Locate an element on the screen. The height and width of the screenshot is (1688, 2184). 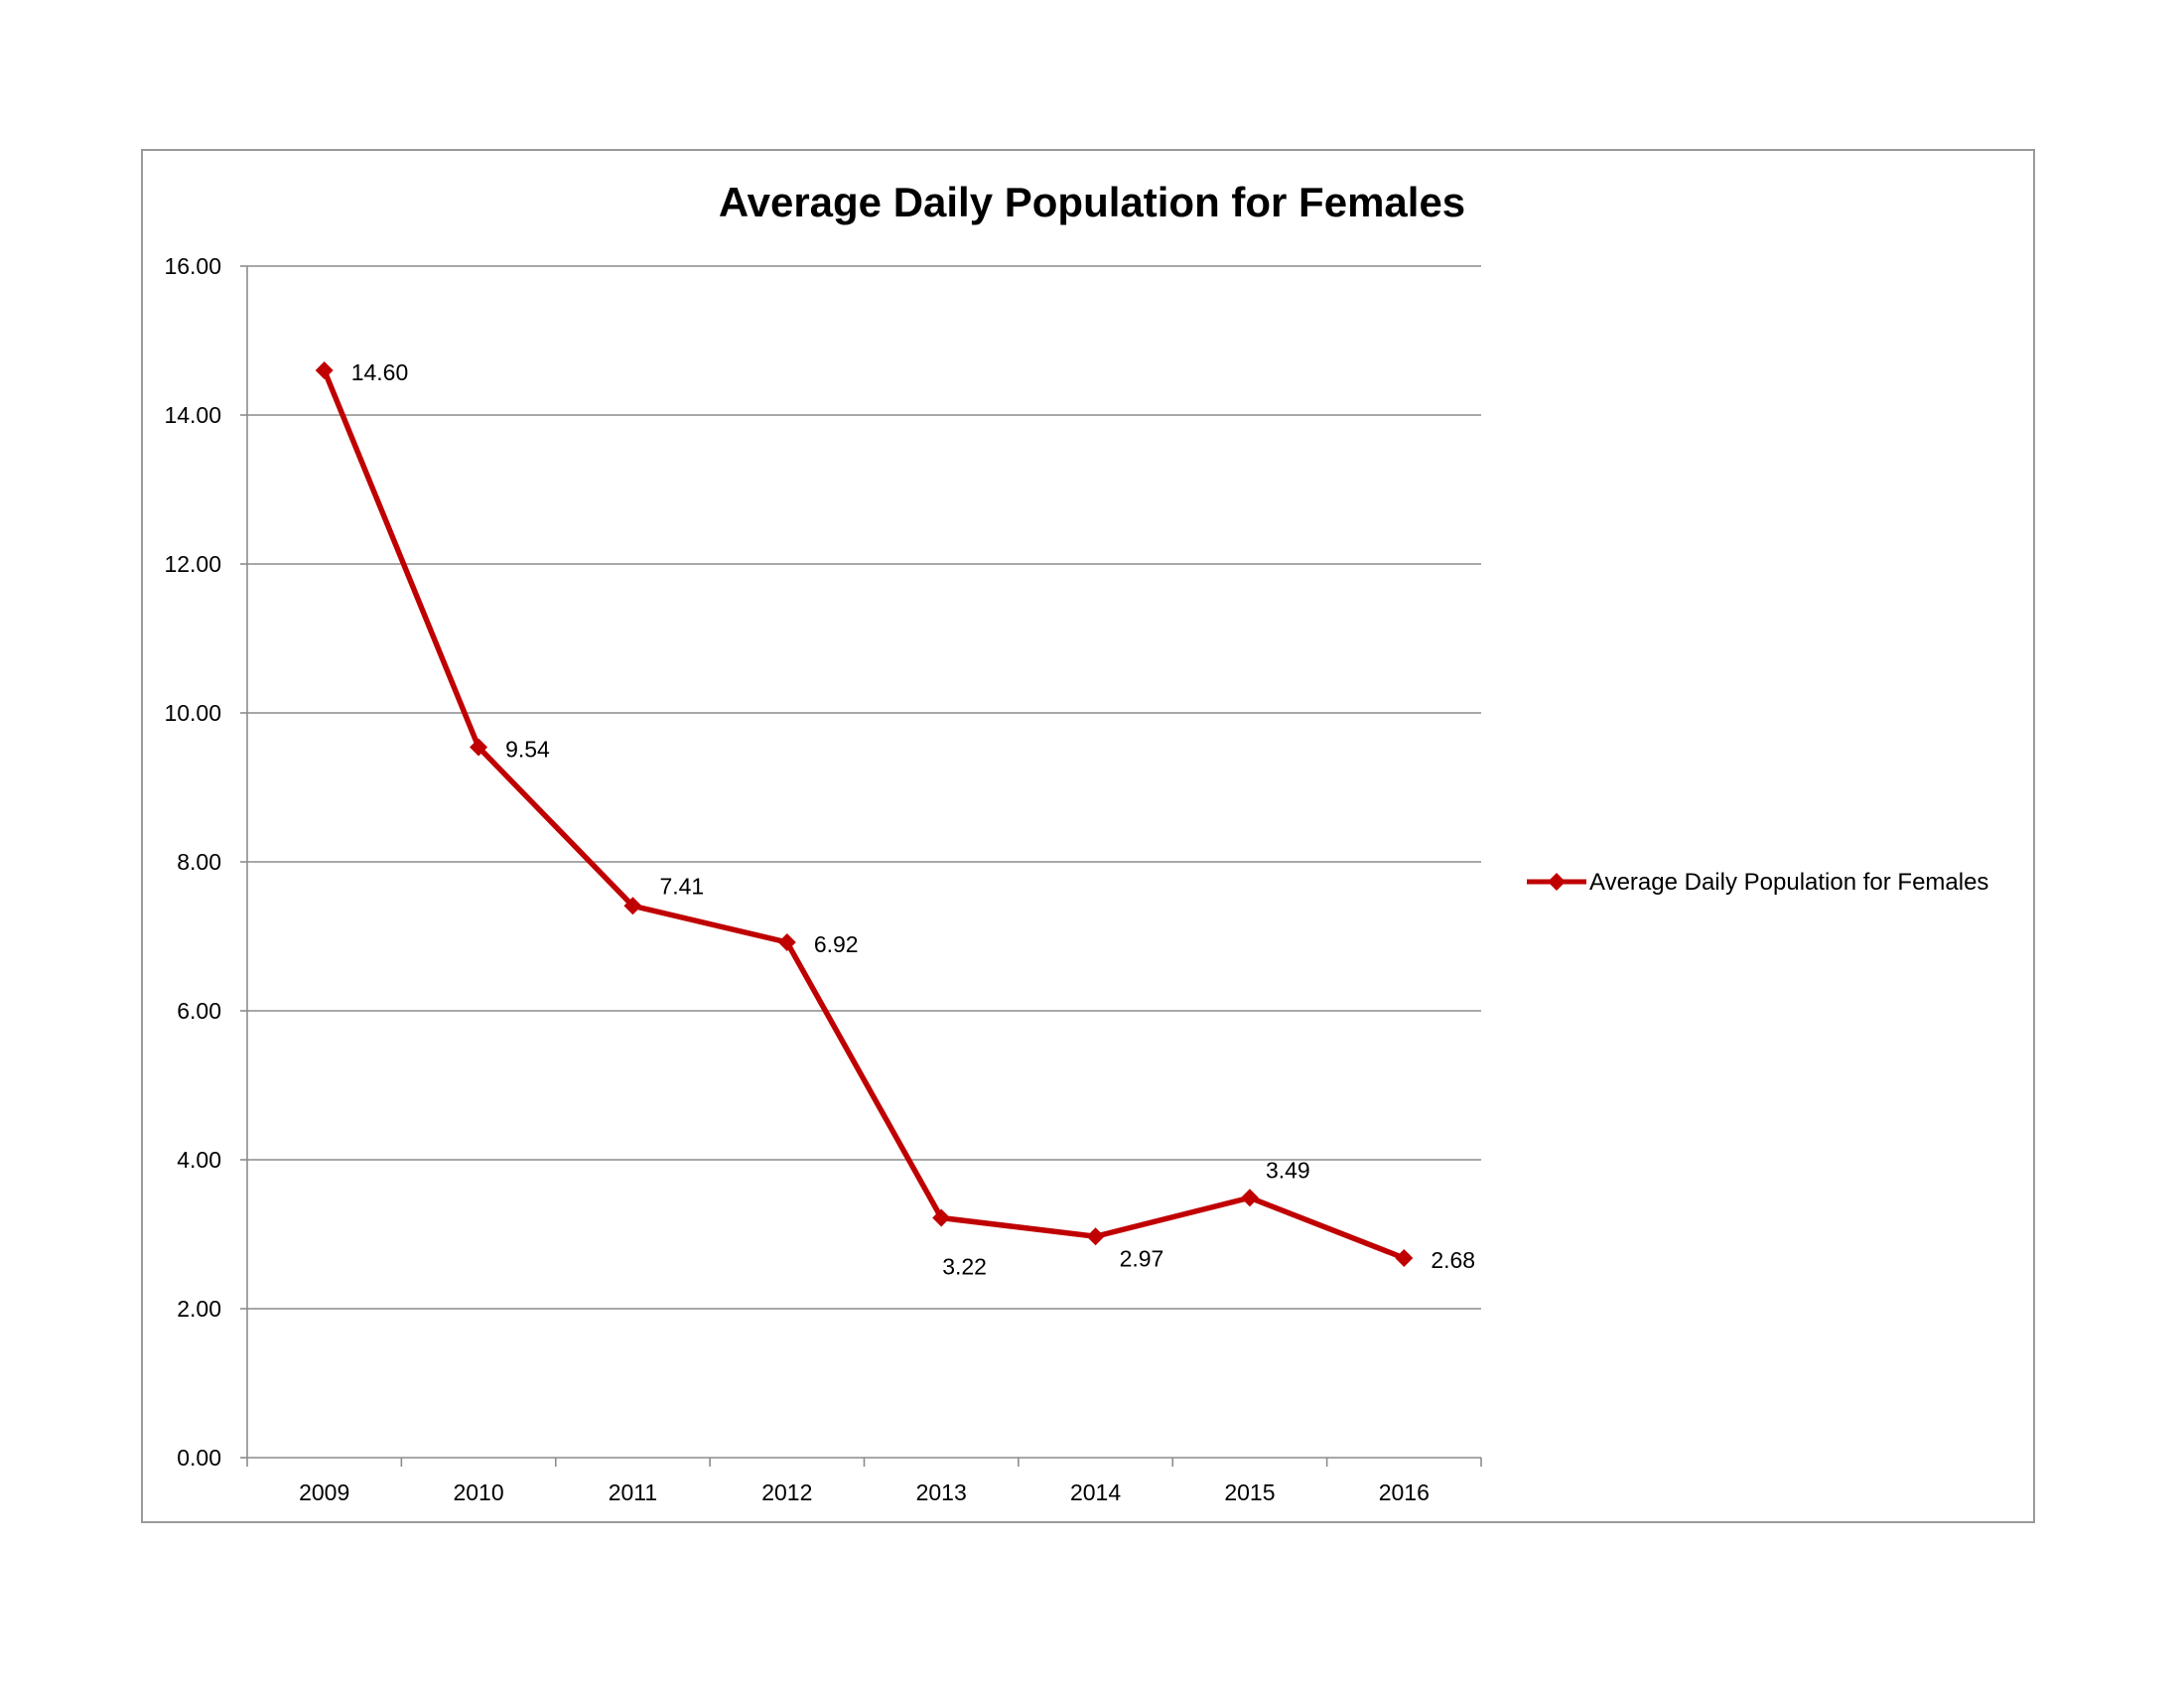
legend-label: Average Daily Population for Females is located at coordinates (1788, 882).